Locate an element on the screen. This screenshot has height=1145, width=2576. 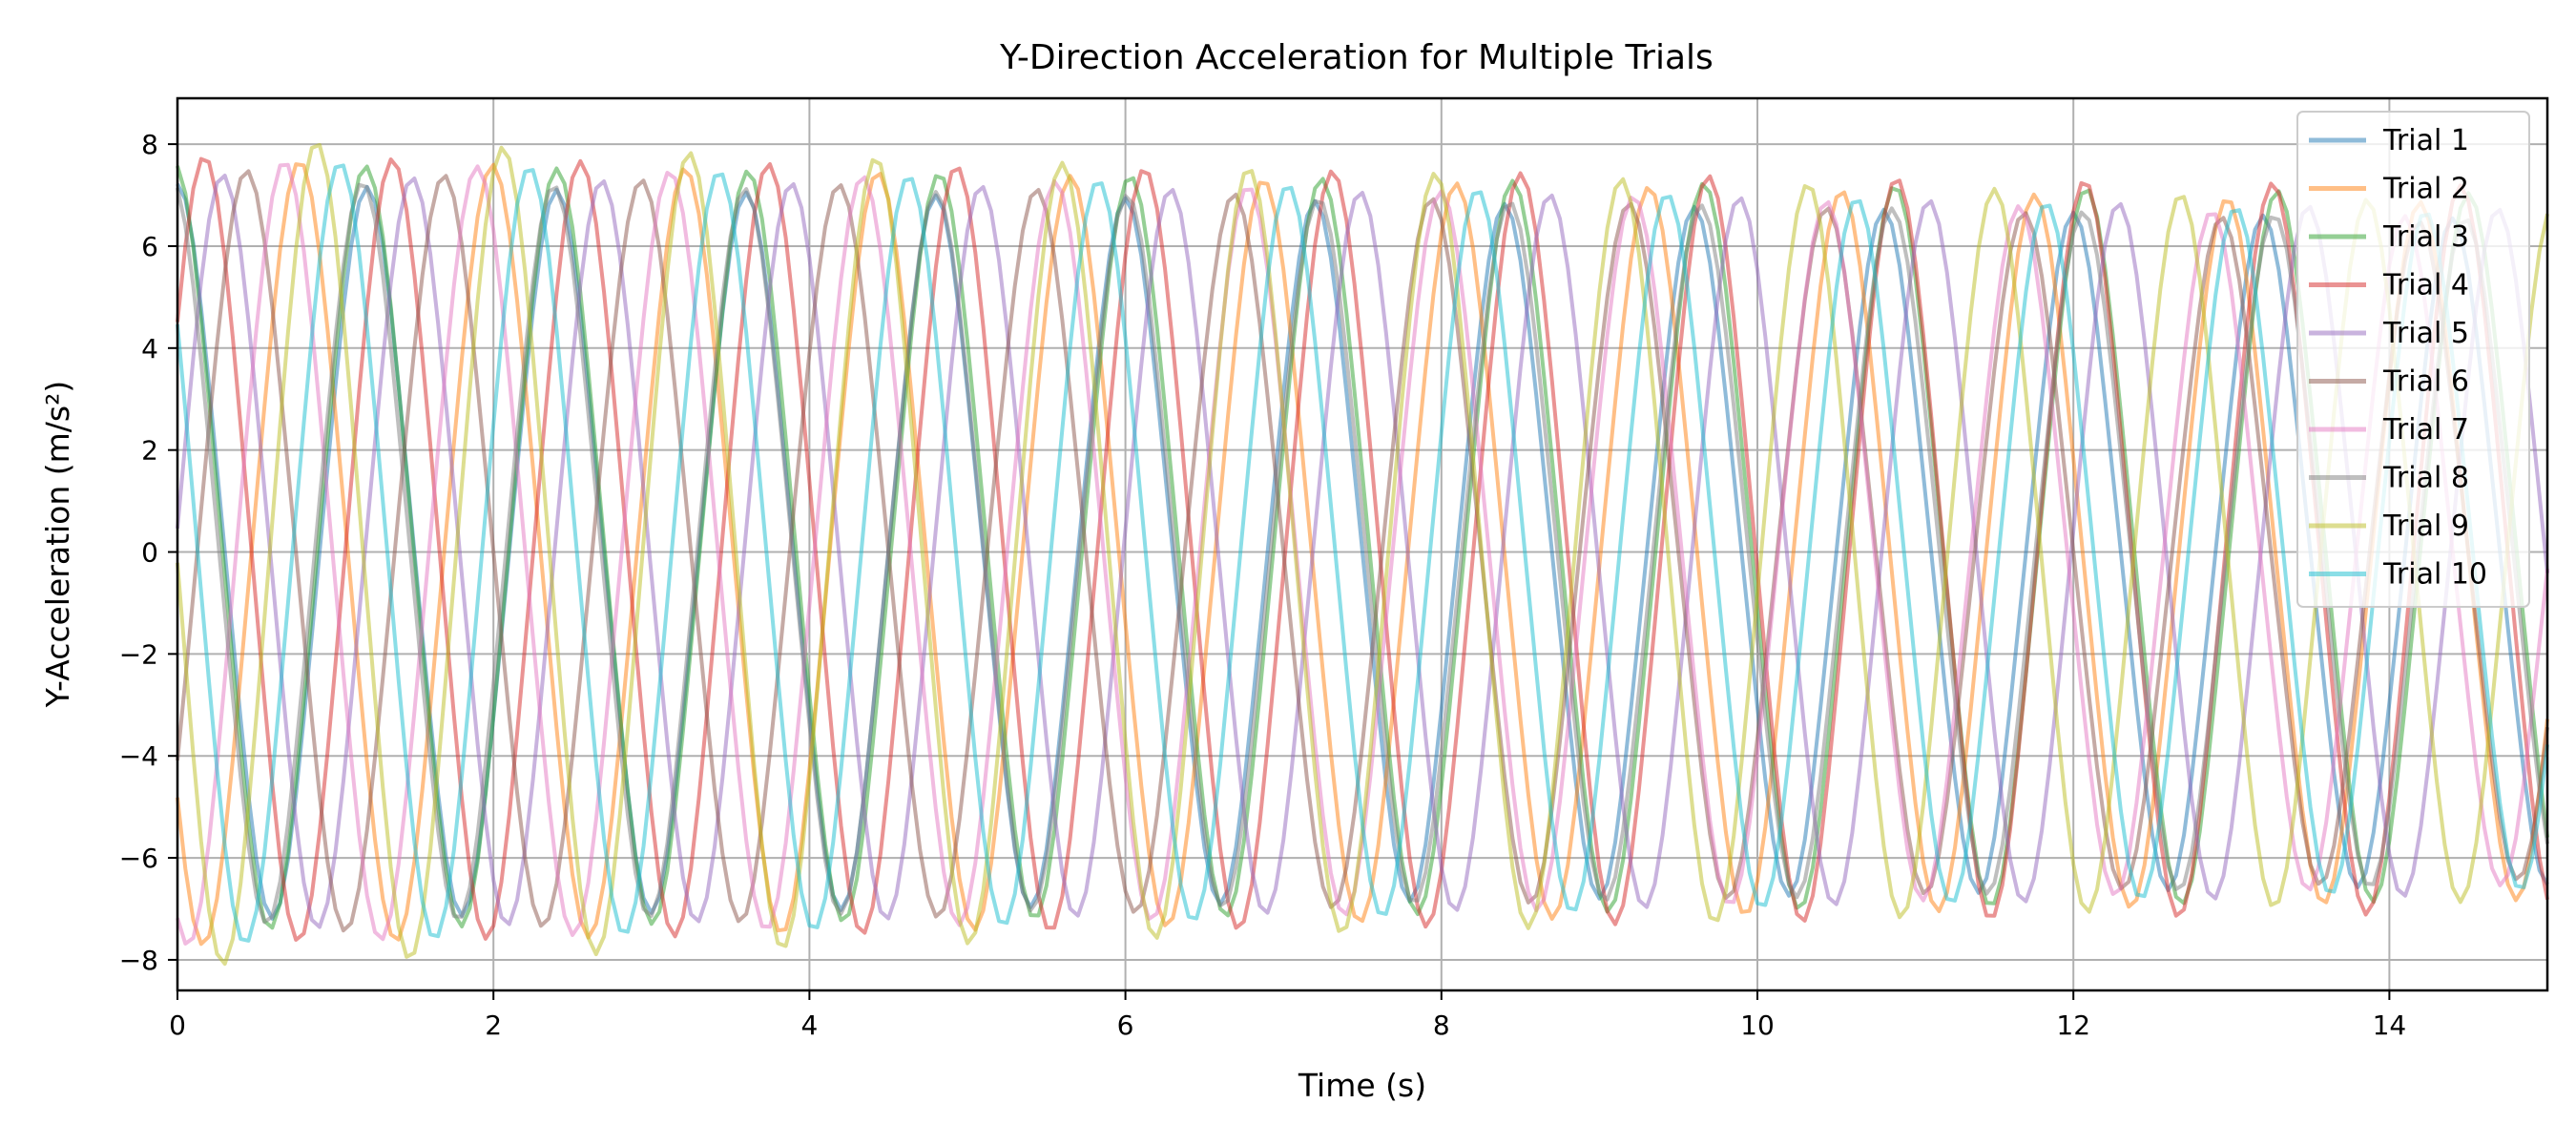
legend-entry-label: Trial 5 is located at coordinates (2425, 334).